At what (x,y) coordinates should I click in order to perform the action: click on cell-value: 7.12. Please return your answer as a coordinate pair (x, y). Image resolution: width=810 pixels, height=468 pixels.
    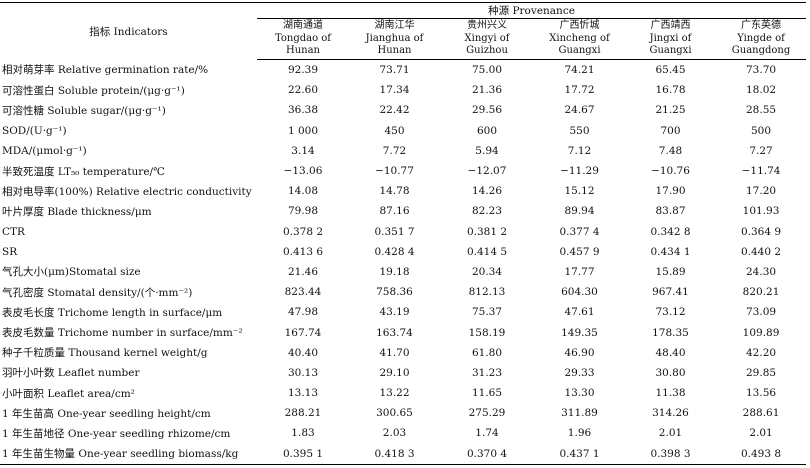
    Looking at the image, I should click on (579, 150).